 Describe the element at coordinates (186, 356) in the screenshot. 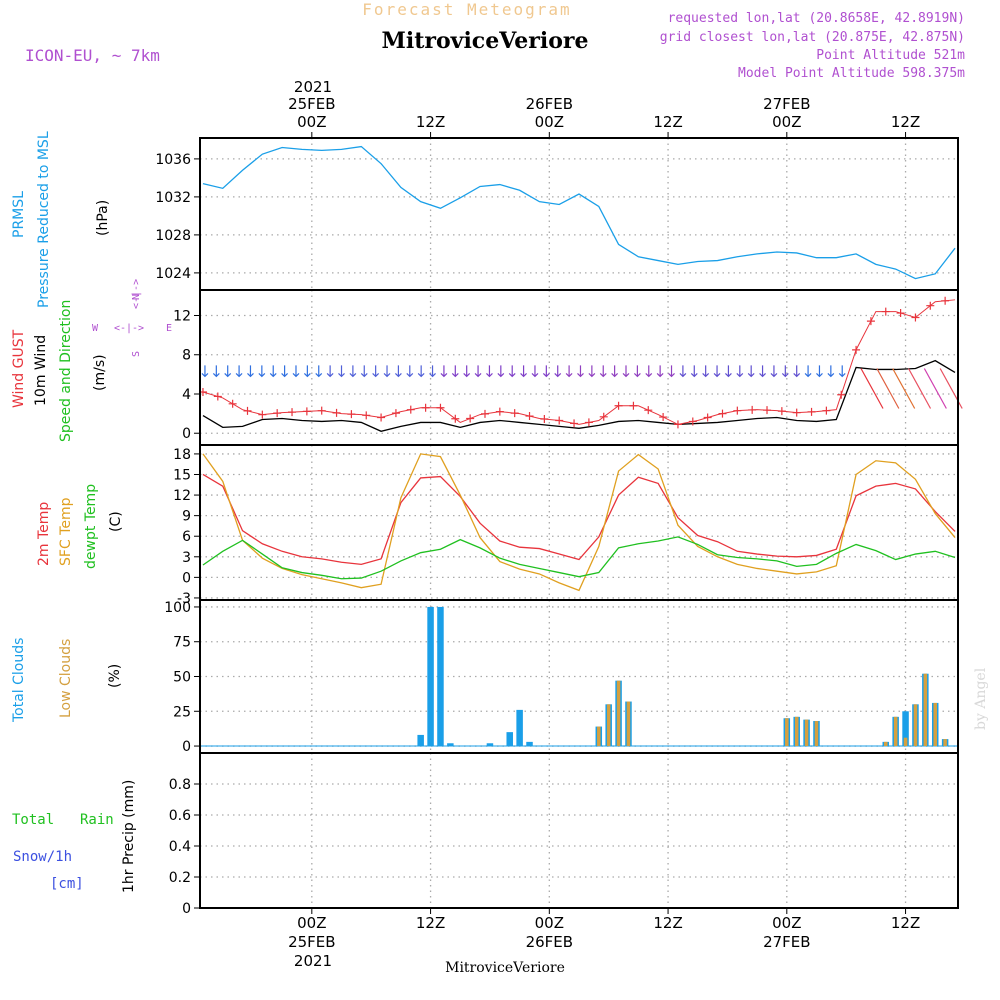

I see `wind-ytick-label: 8` at that location.